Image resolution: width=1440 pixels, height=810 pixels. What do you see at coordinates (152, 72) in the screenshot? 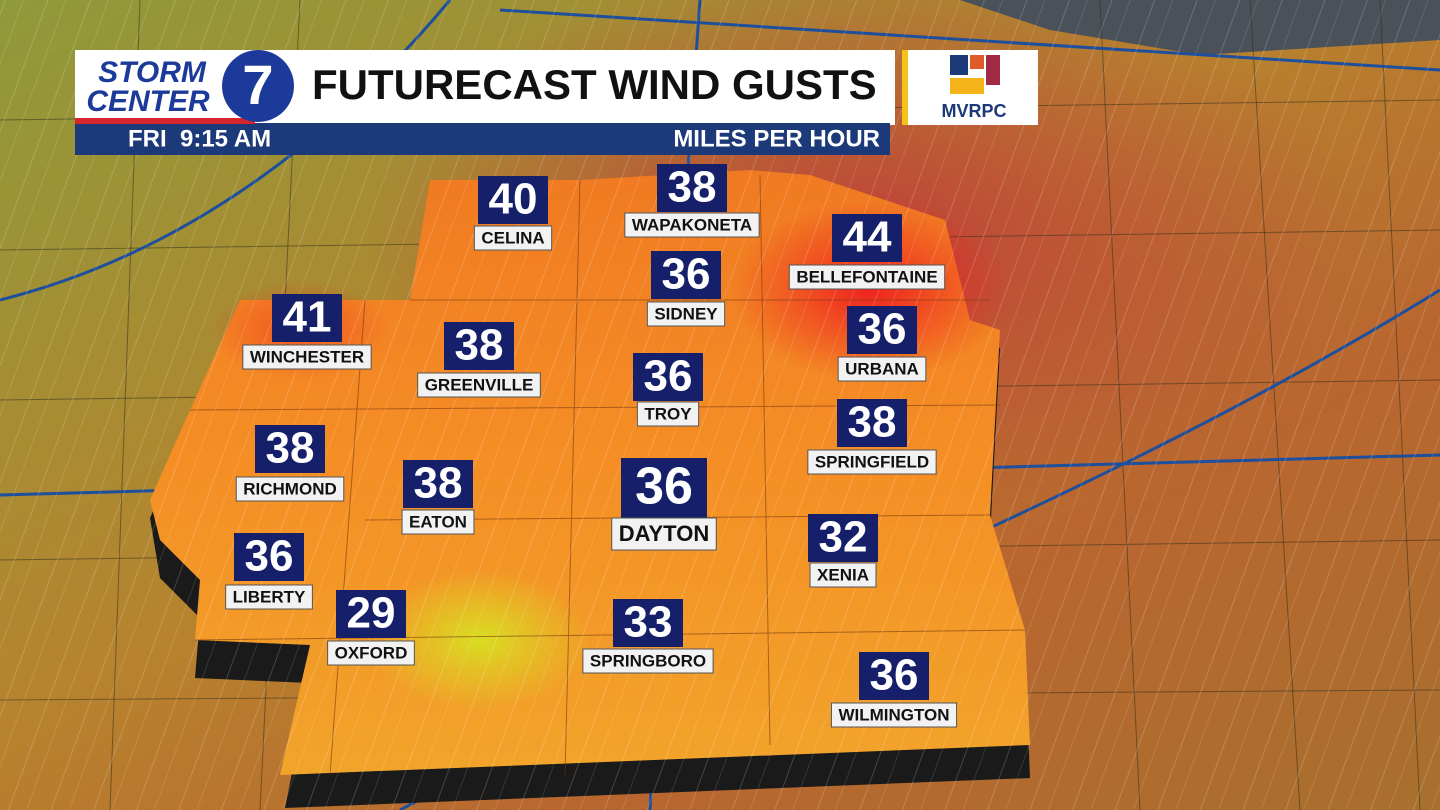
I see `logo-top: STORM` at bounding box center [152, 72].